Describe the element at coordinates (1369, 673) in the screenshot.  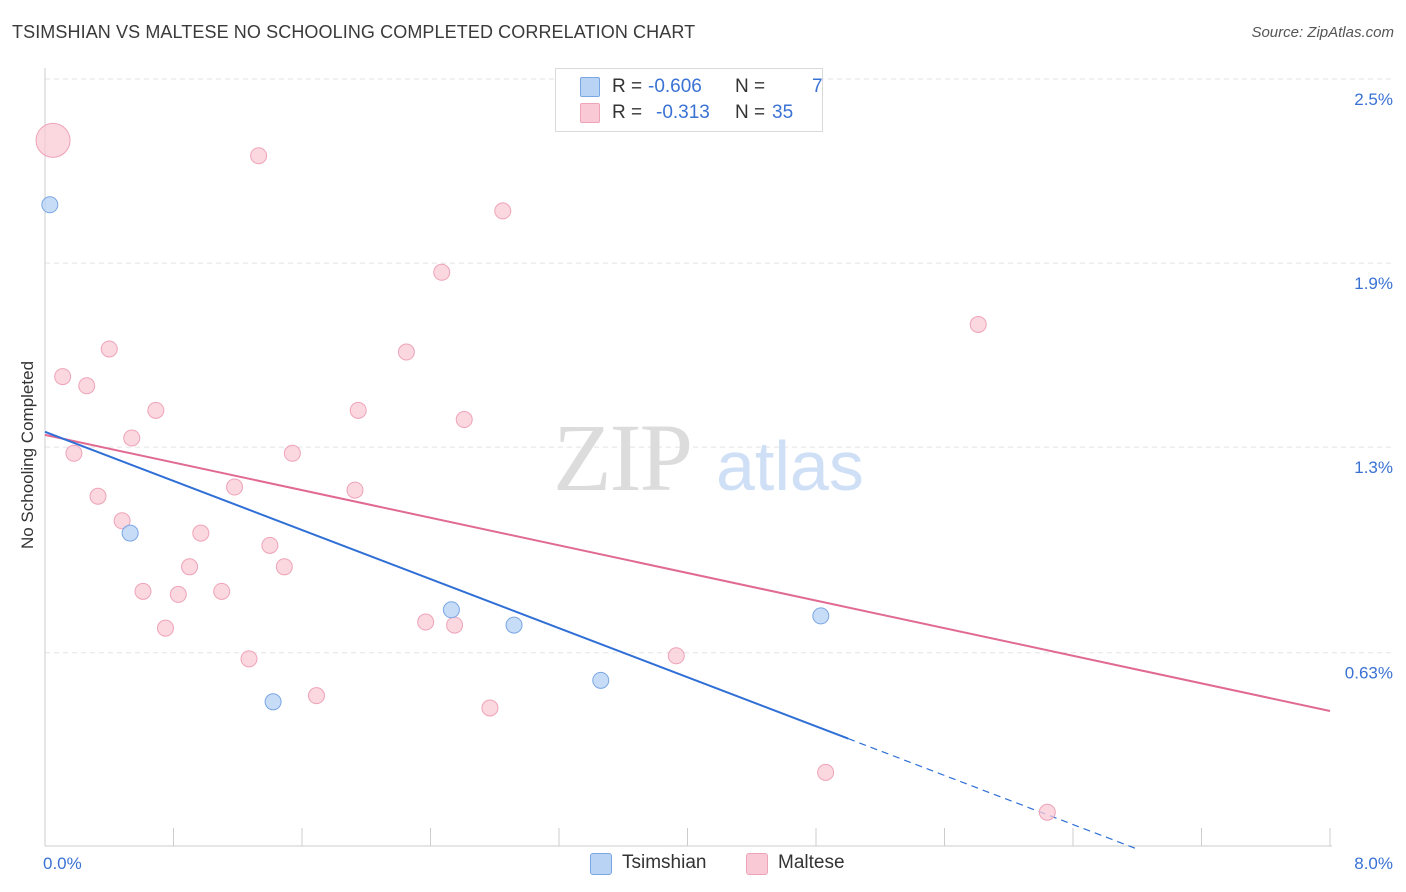
I see `y-tick-label: 0.63%` at that location.